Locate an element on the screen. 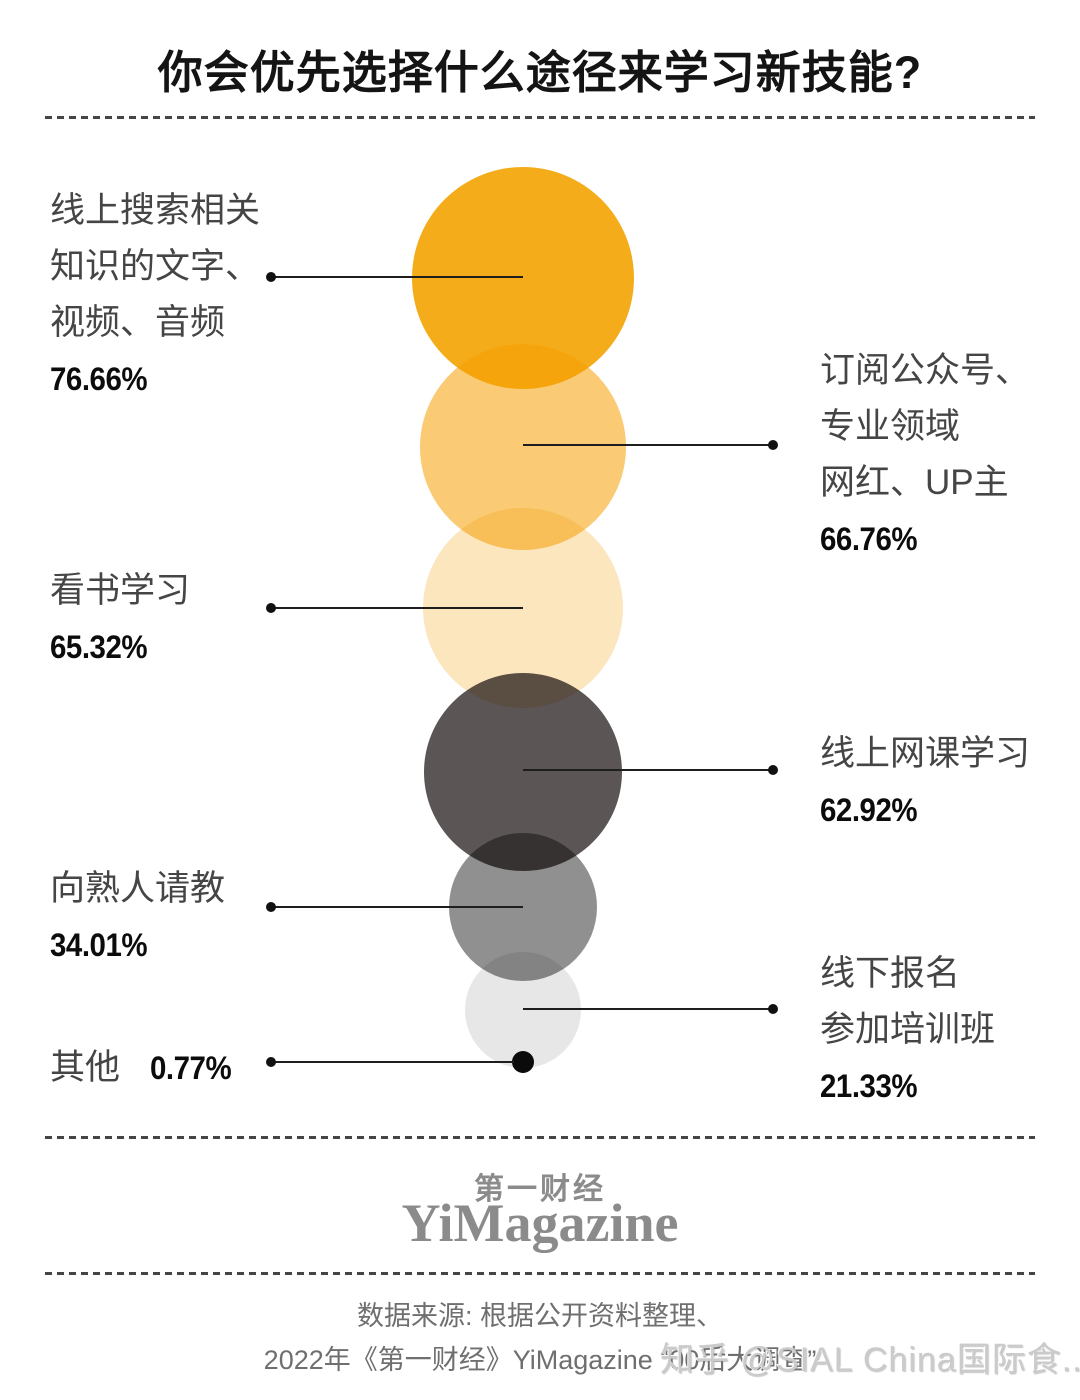 The height and width of the screenshot is (1400, 1080). separator-middle is located at coordinates (540, 1137).